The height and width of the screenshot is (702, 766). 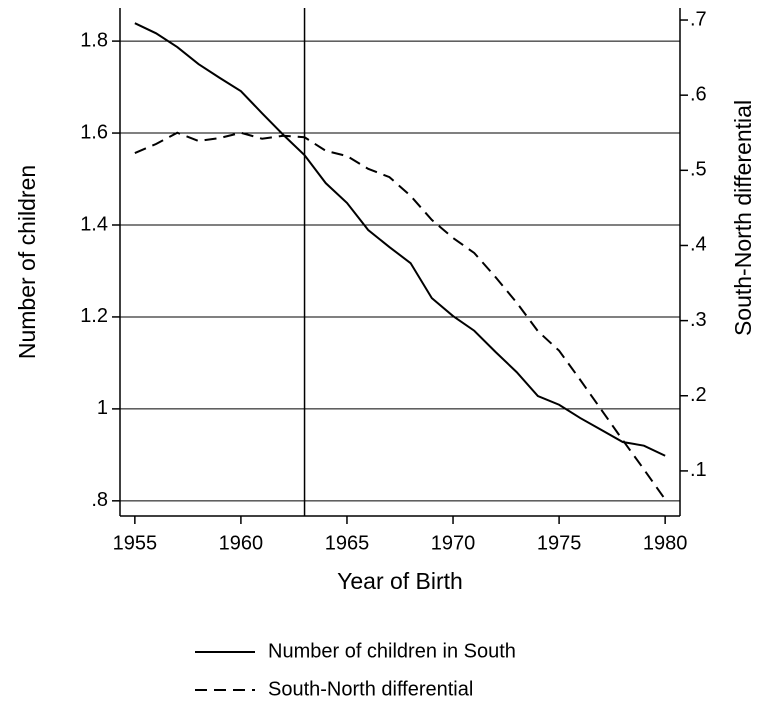 I want to click on y-tick-label: 1, so click(x=102, y=408).